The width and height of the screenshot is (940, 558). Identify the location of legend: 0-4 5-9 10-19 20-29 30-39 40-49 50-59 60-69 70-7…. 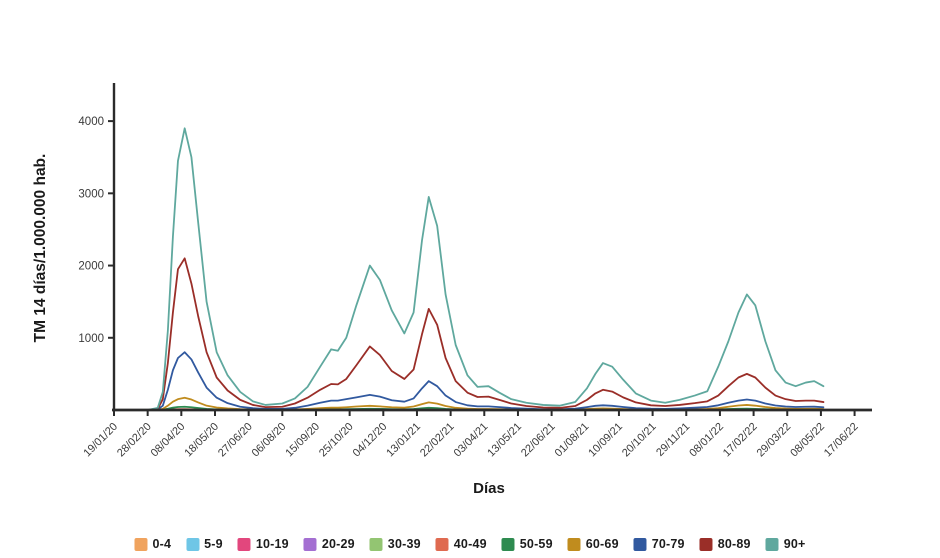
(469, 544).